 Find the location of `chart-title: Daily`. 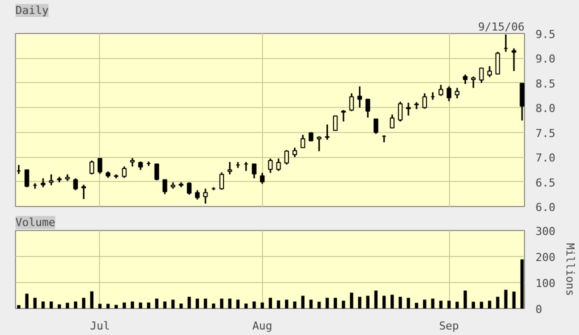

chart-title: Daily is located at coordinates (32, 10).